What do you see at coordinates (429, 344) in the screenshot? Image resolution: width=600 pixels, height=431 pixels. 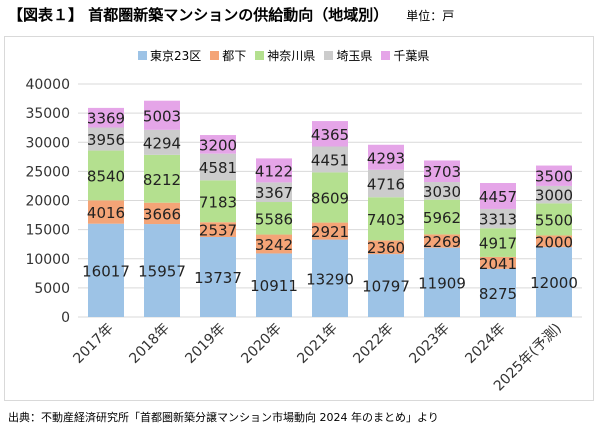 I see `x-tick-label: 2023年` at bounding box center [429, 344].